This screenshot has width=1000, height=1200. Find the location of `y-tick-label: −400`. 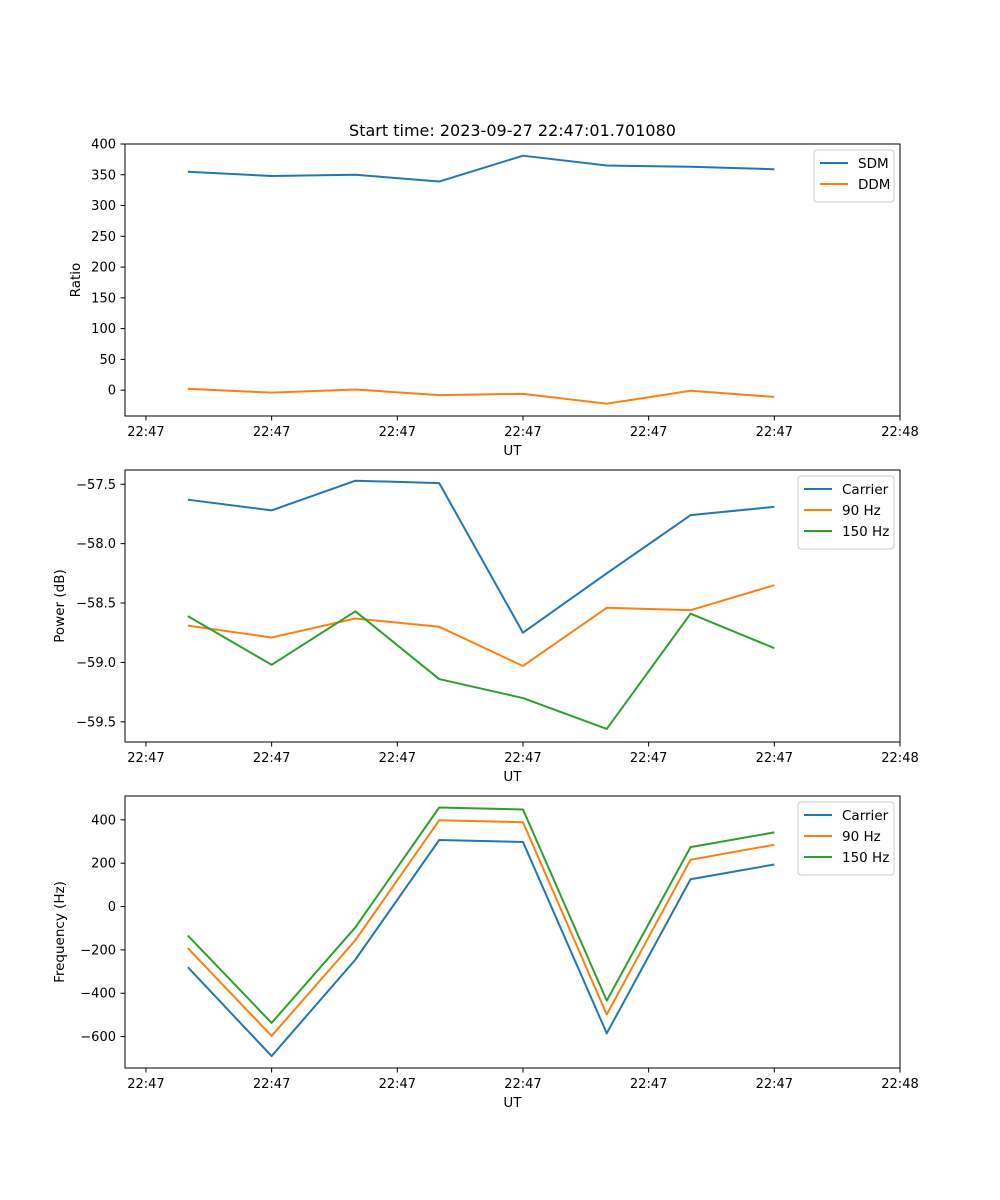

y-tick-label: −400 is located at coordinates (98, 994).